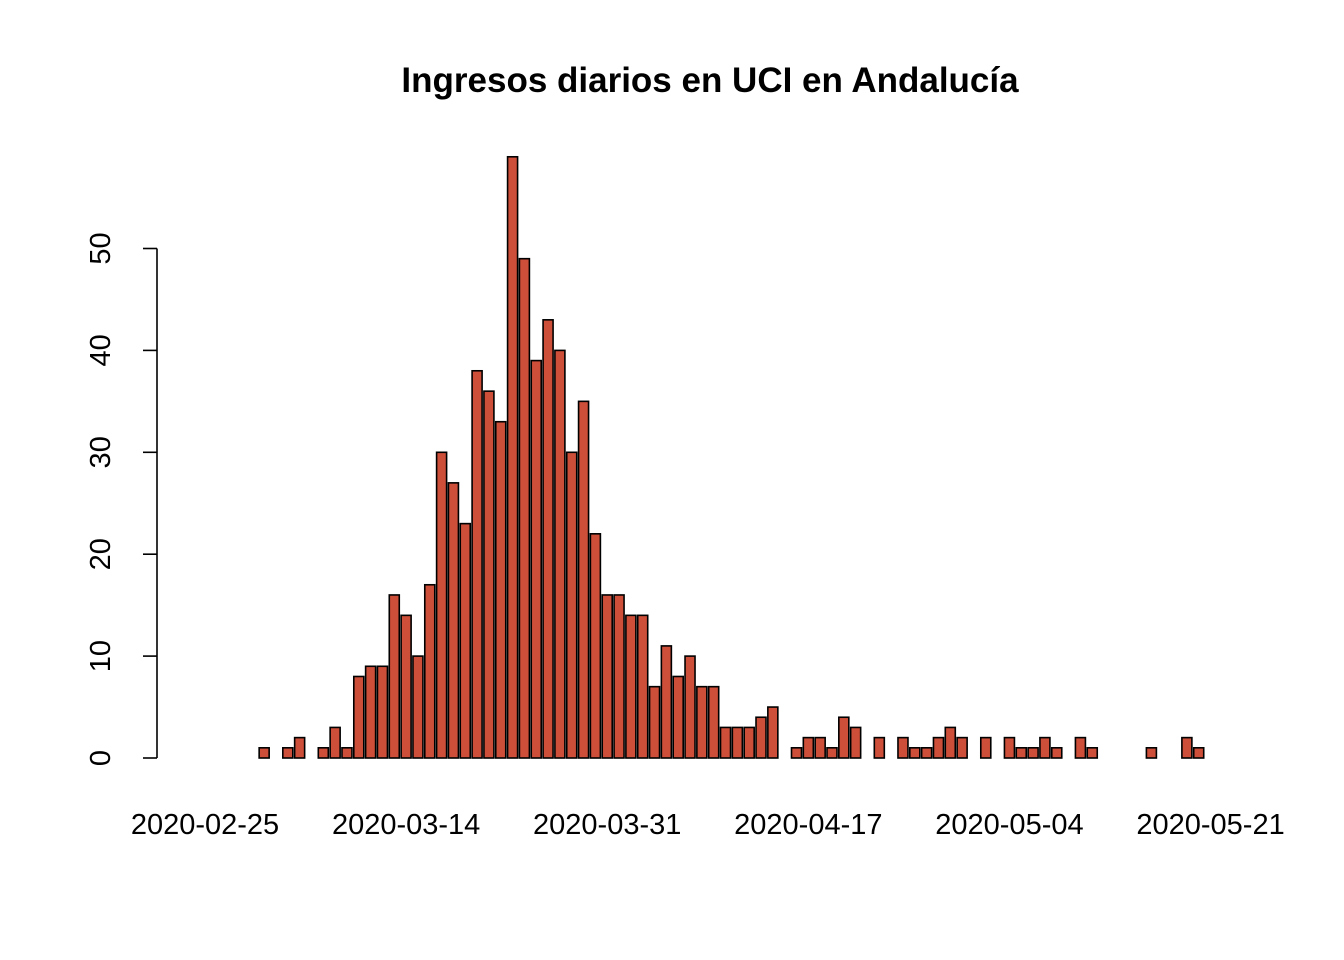 The height and width of the screenshot is (960, 1344). I want to click on y-tick-label: 0, so click(101, 758).